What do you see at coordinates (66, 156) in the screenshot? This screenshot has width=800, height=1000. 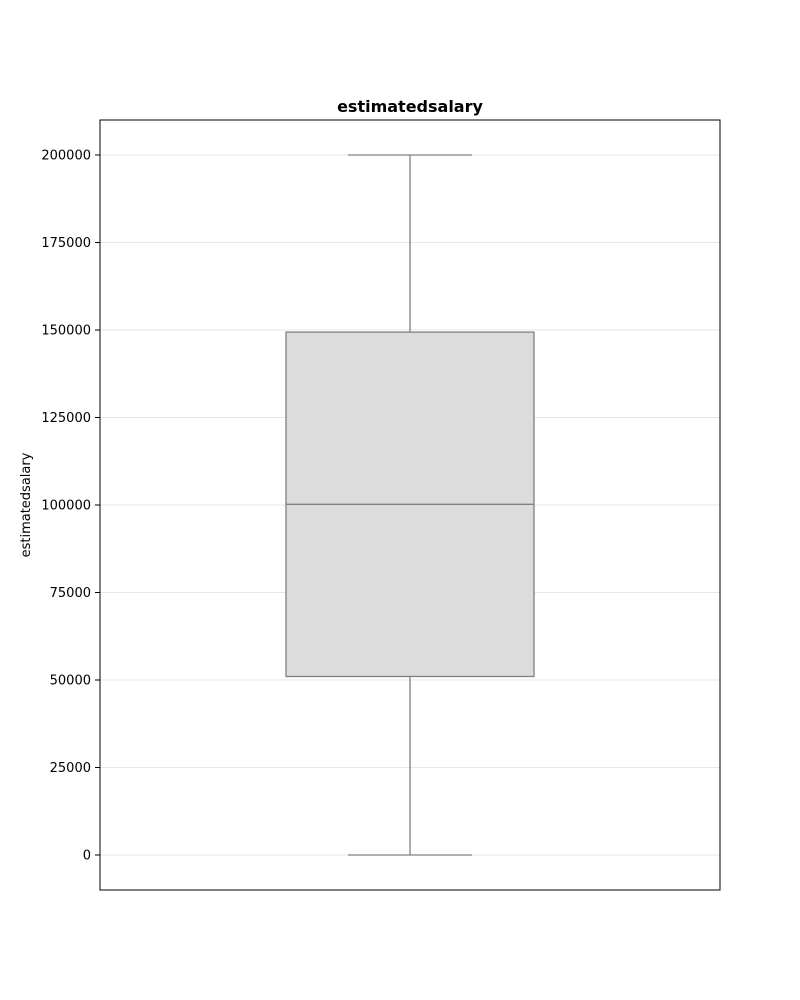 I see `y-tick-label: 200000` at bounding box center [66, 156].